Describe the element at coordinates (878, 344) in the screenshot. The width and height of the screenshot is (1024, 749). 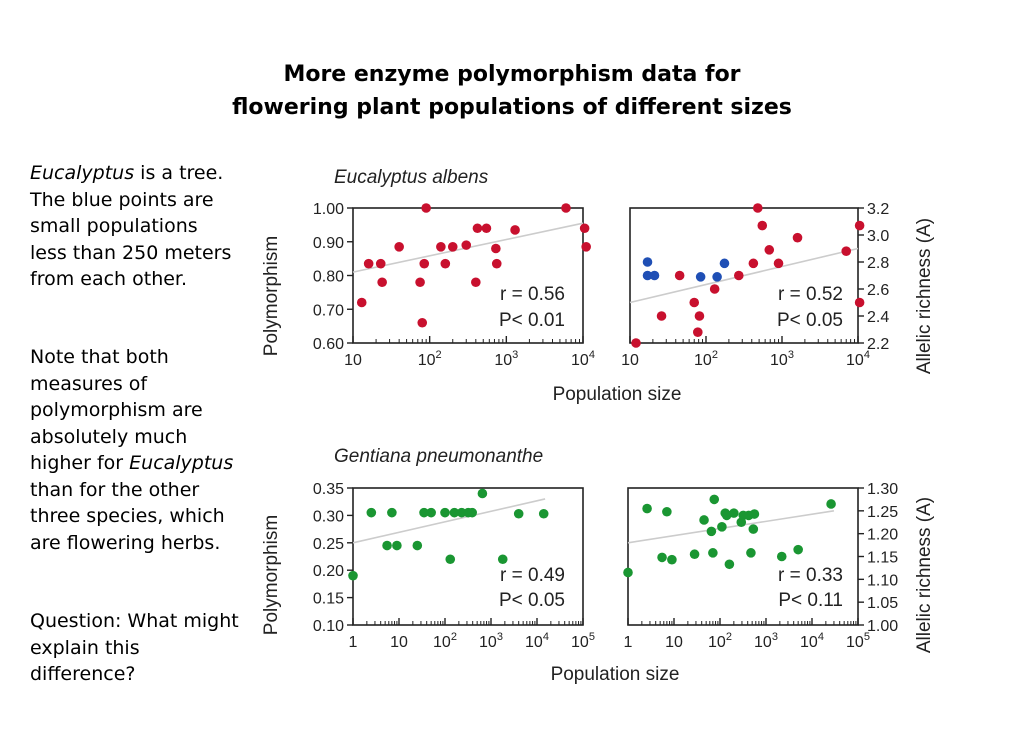
I see `y-tick-label: 2.2` at that location.